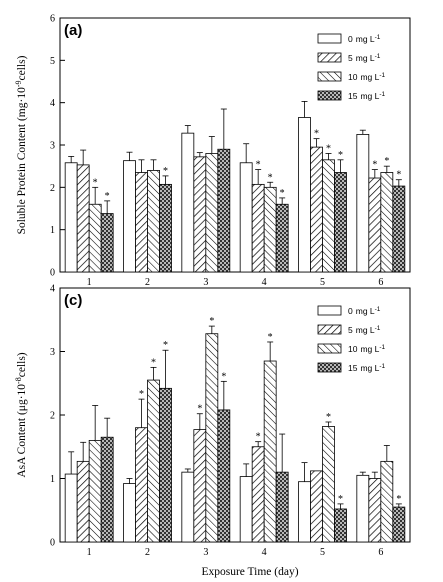  What do you see at coordinates (21, 414) in the screenshot?
I see `y-axis-title: AsA Content (μg·10-8cells)` at bounding box center [21, 414].